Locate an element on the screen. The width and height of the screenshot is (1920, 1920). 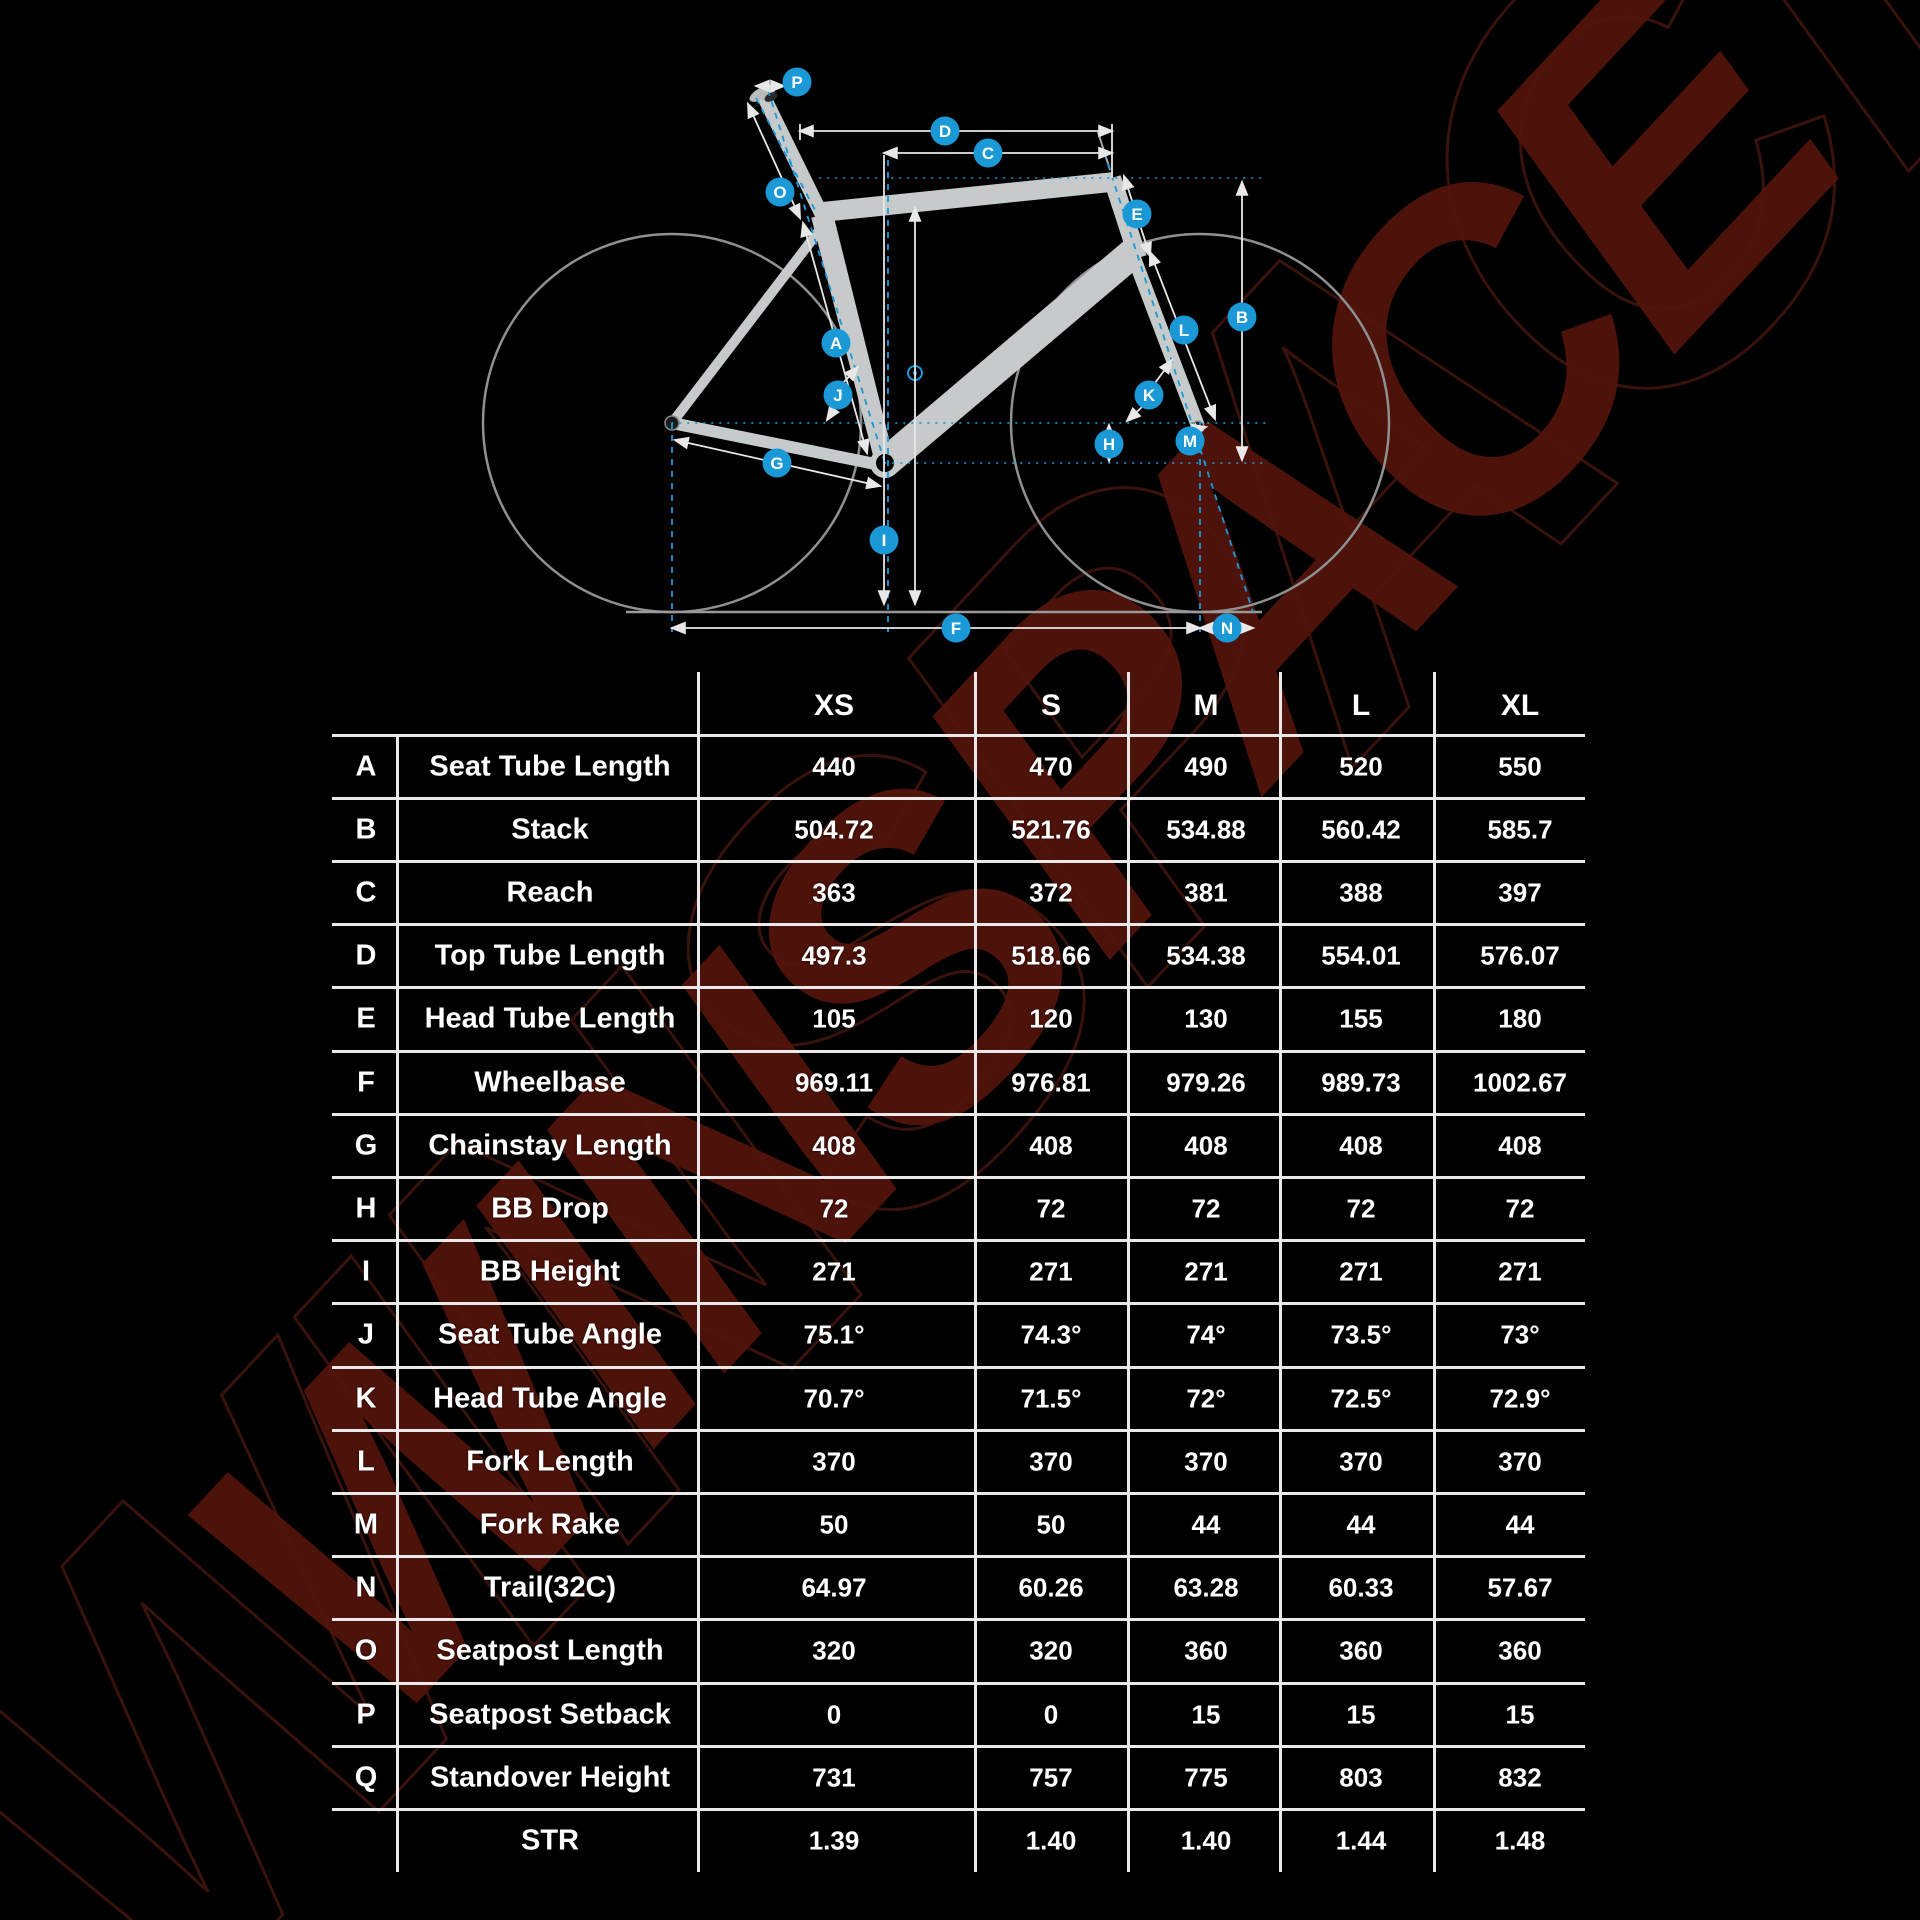
row-value: 497.3 is located at coordinates (834, 955).